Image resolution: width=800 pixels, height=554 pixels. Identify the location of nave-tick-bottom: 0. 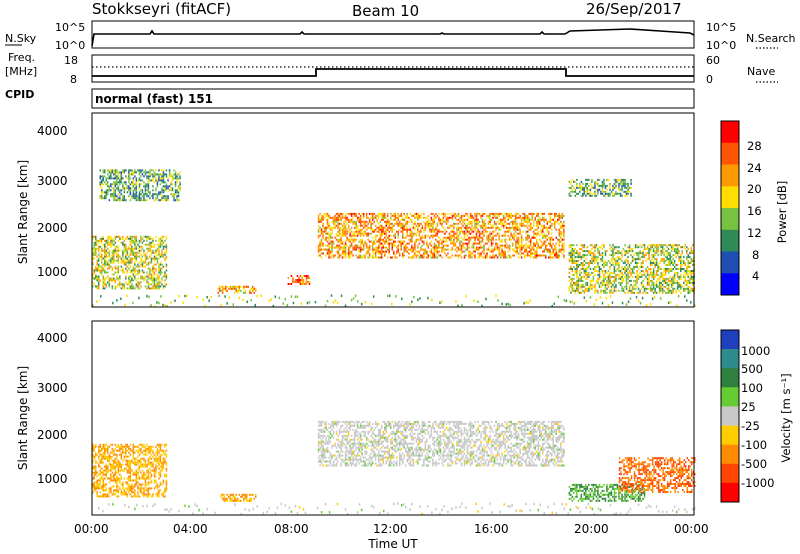
(709, 79).